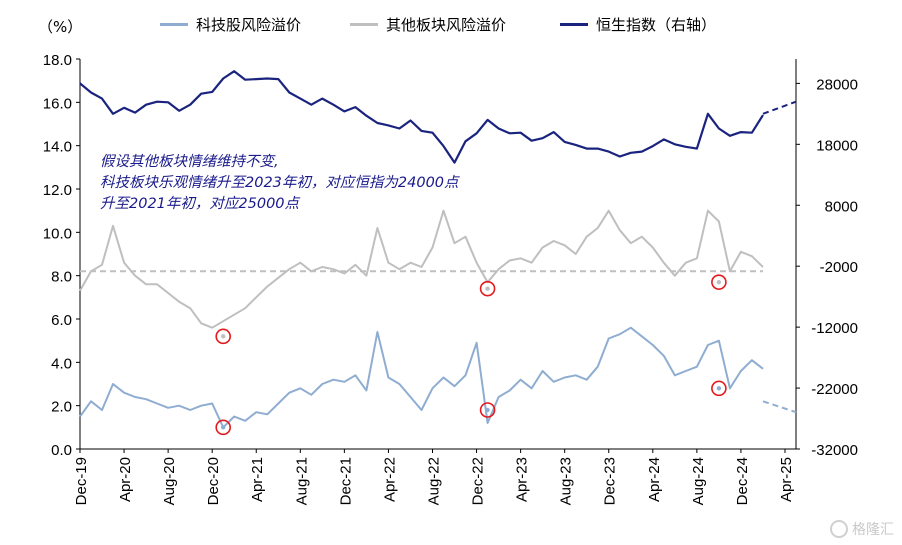 Image resolution: width=902 pixels, height=545 pixels. What do you see at coordinates (834, 389) in the screenshot?
I see `right-tick-label: -22000` at bounding box center [834, 389].